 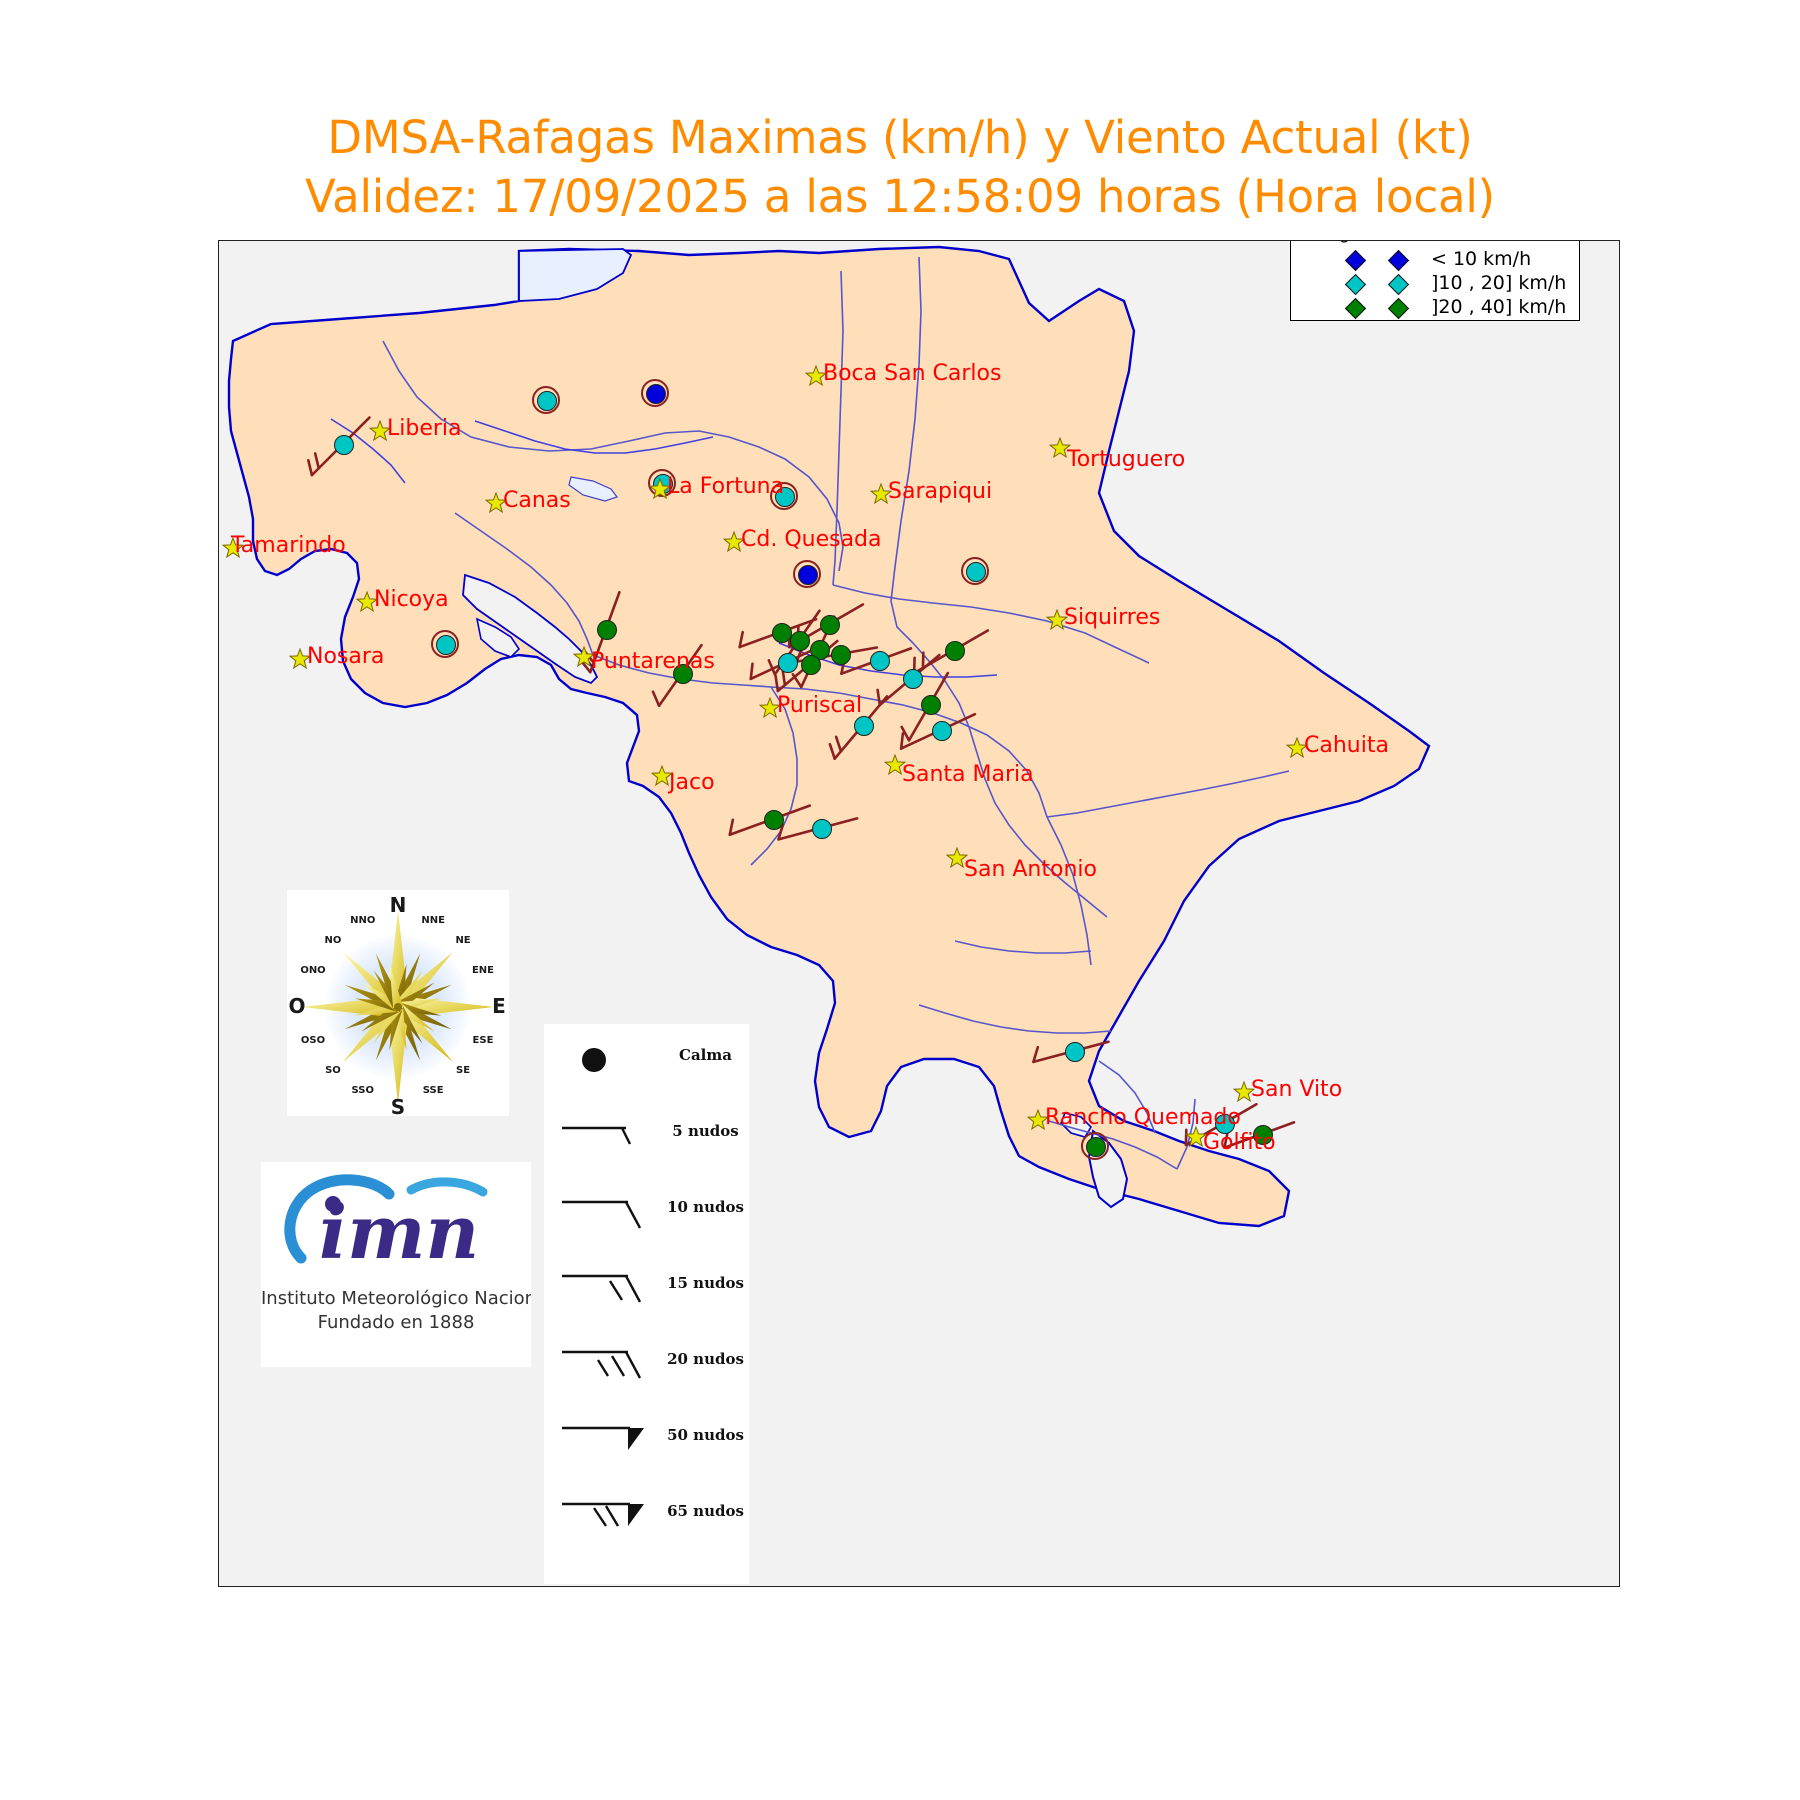 What do you see at coordinates (820, 705) in the screenshot?
I see `city-label: Puriscal` at bounding box center [820, 705].